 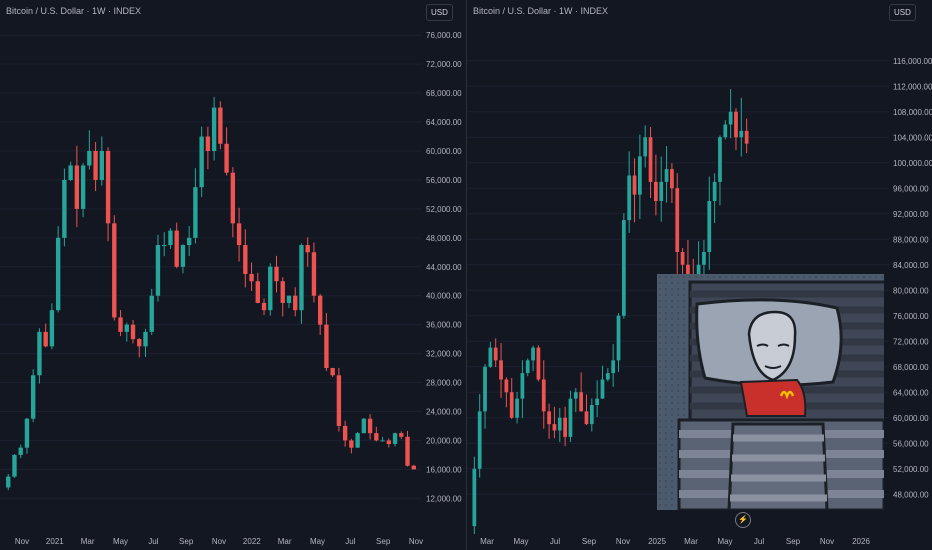 What do you see at coordinates (444, 296) in the screenshot?
I see `price-tick-label: 40,000.00` at bounding box center [444, 296].